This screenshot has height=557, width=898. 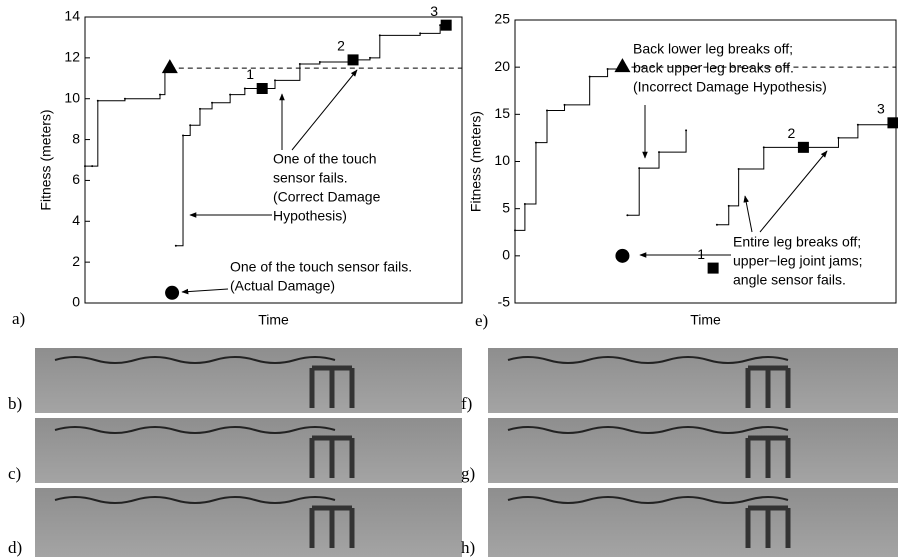 I want to click on panel-label: f), so click(x=466, y=403).